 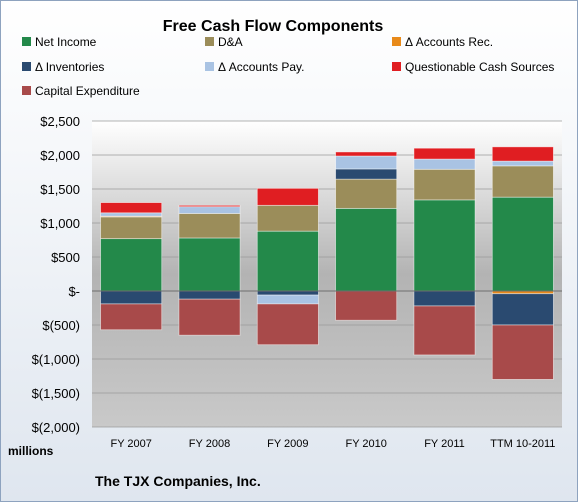 What do you see at coordinates (74, 291) in the screenshot?
I see `y-tick-label: $-` at bounding box center [74, 291].